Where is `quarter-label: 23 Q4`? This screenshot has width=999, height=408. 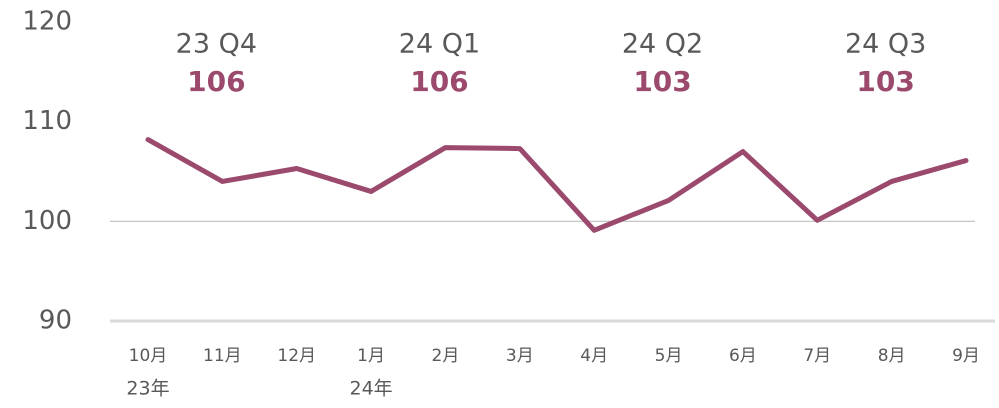 quarter-label: 23 Q4 is located at coordinates (216, 44).